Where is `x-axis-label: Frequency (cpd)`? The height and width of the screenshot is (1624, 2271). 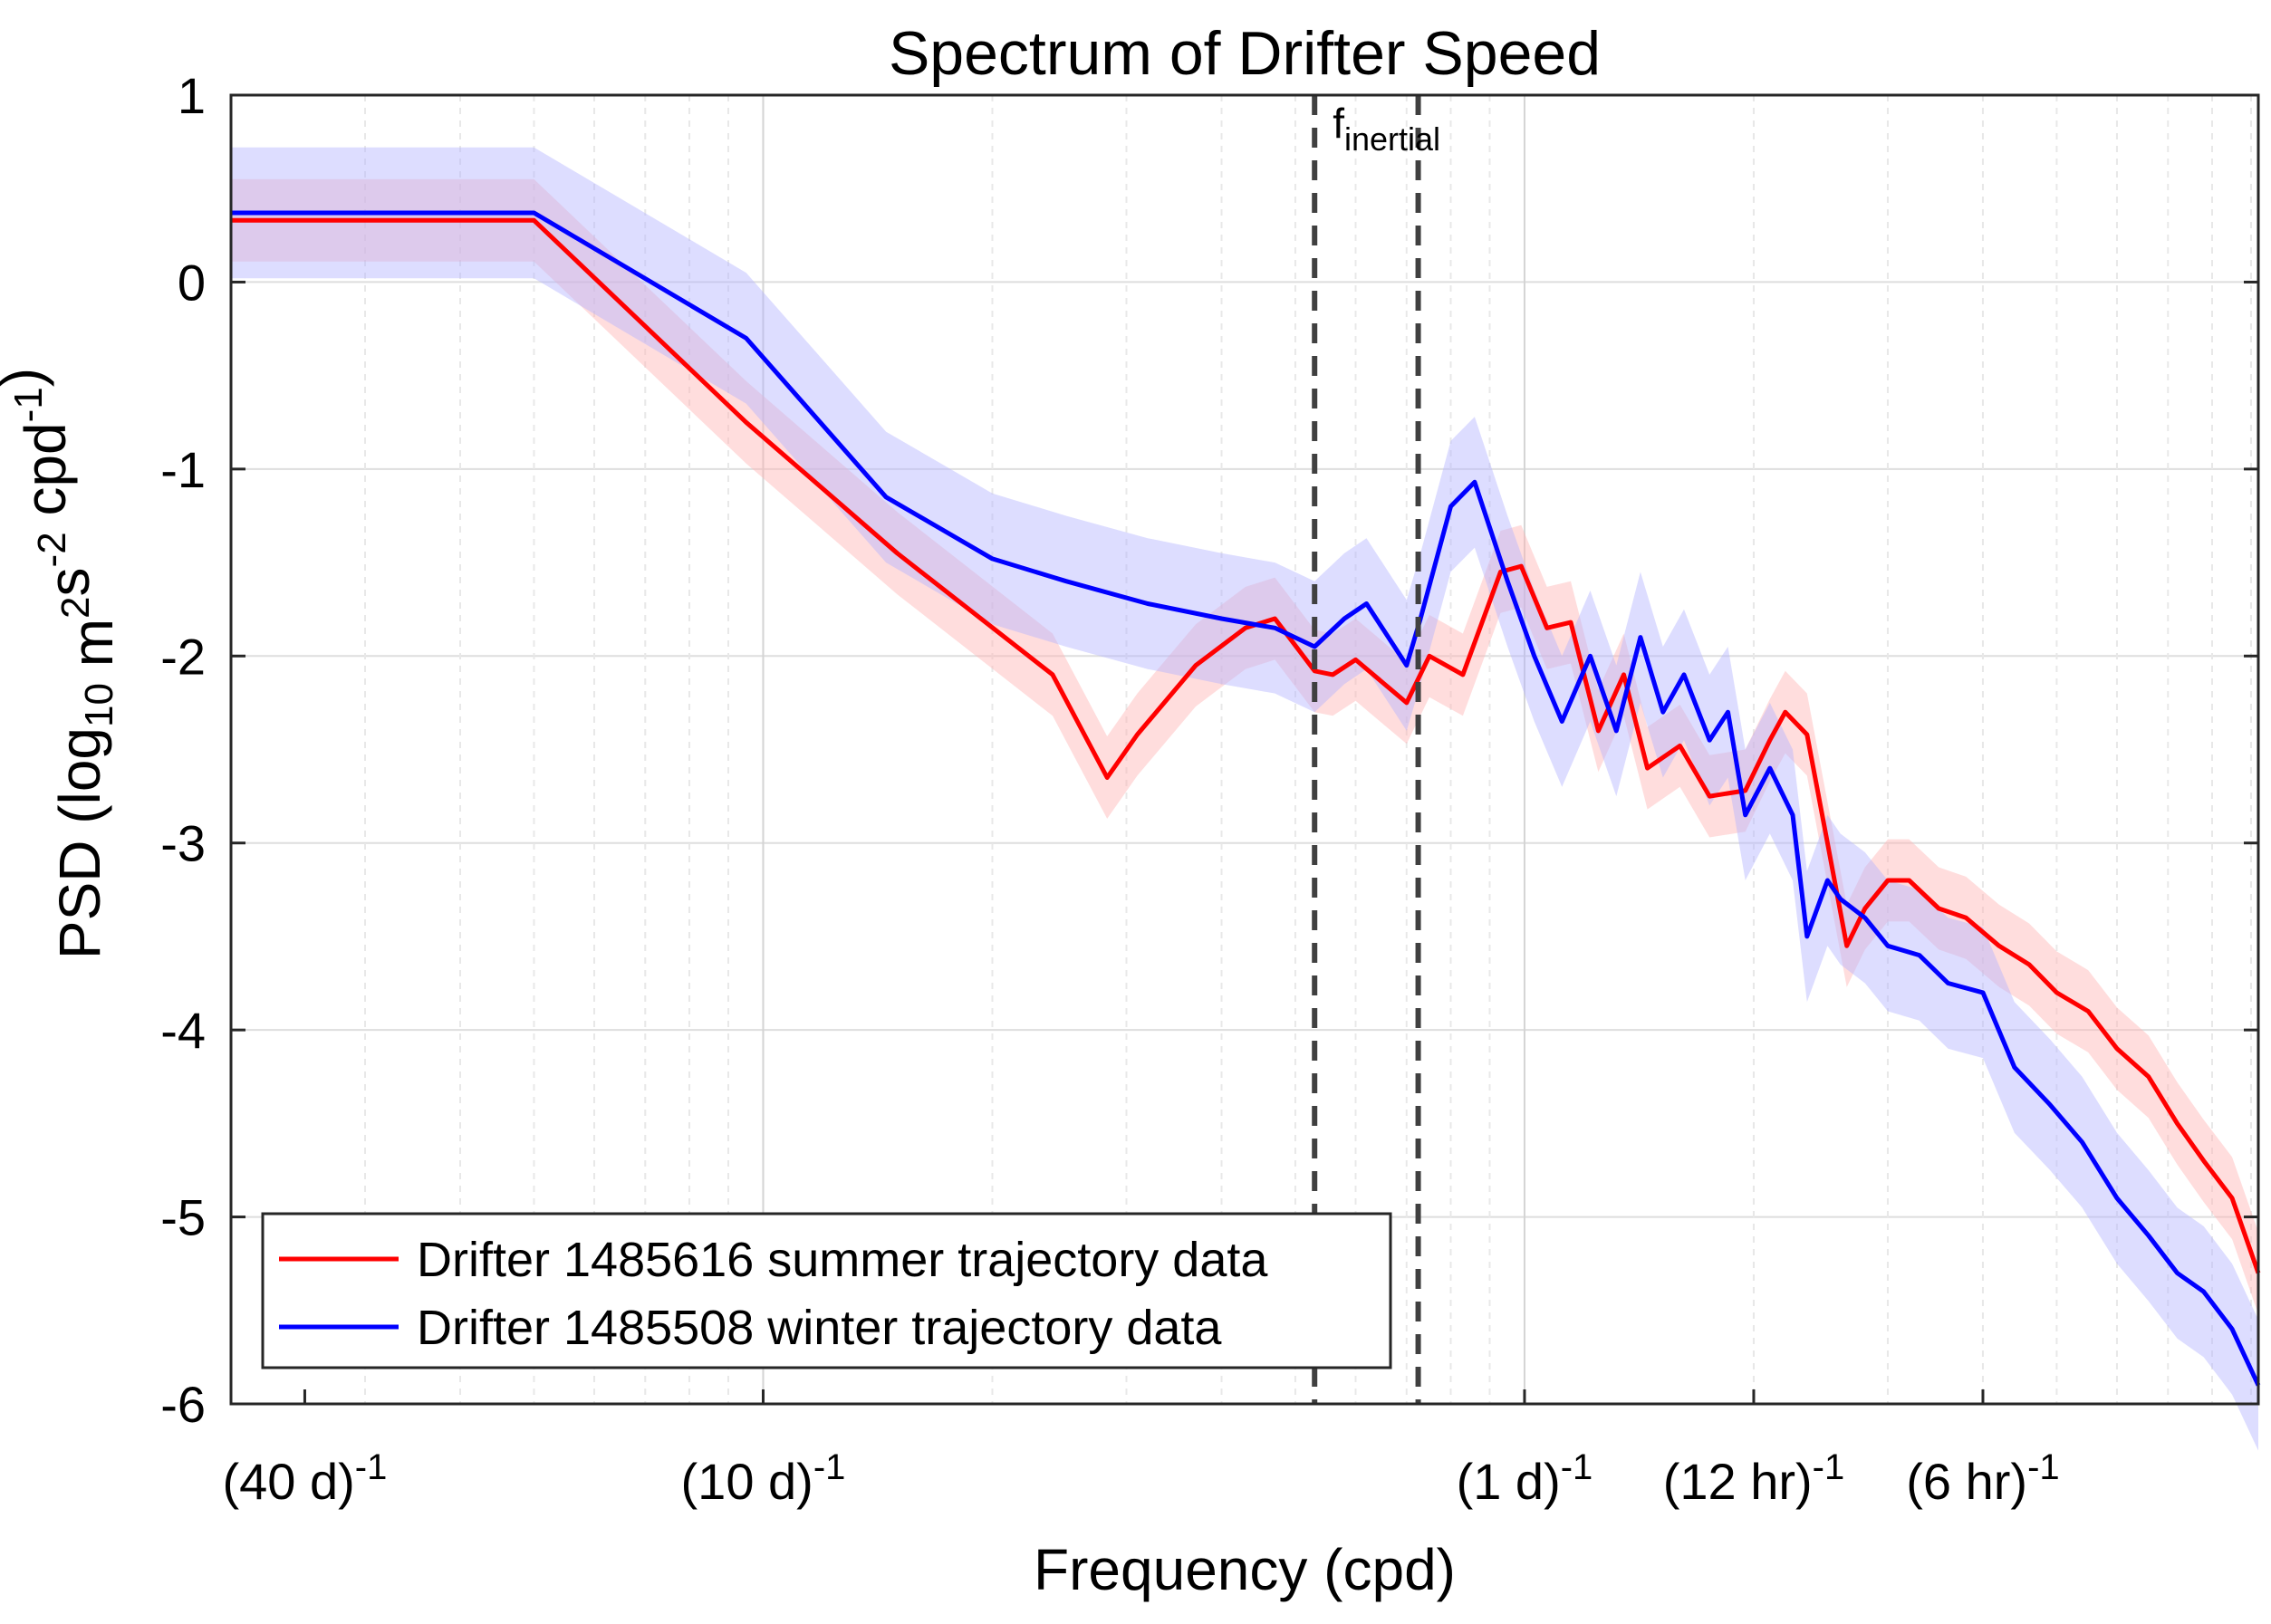
x-axis-label: Frequency (cpd) is located at coordinates (1245, 1569).